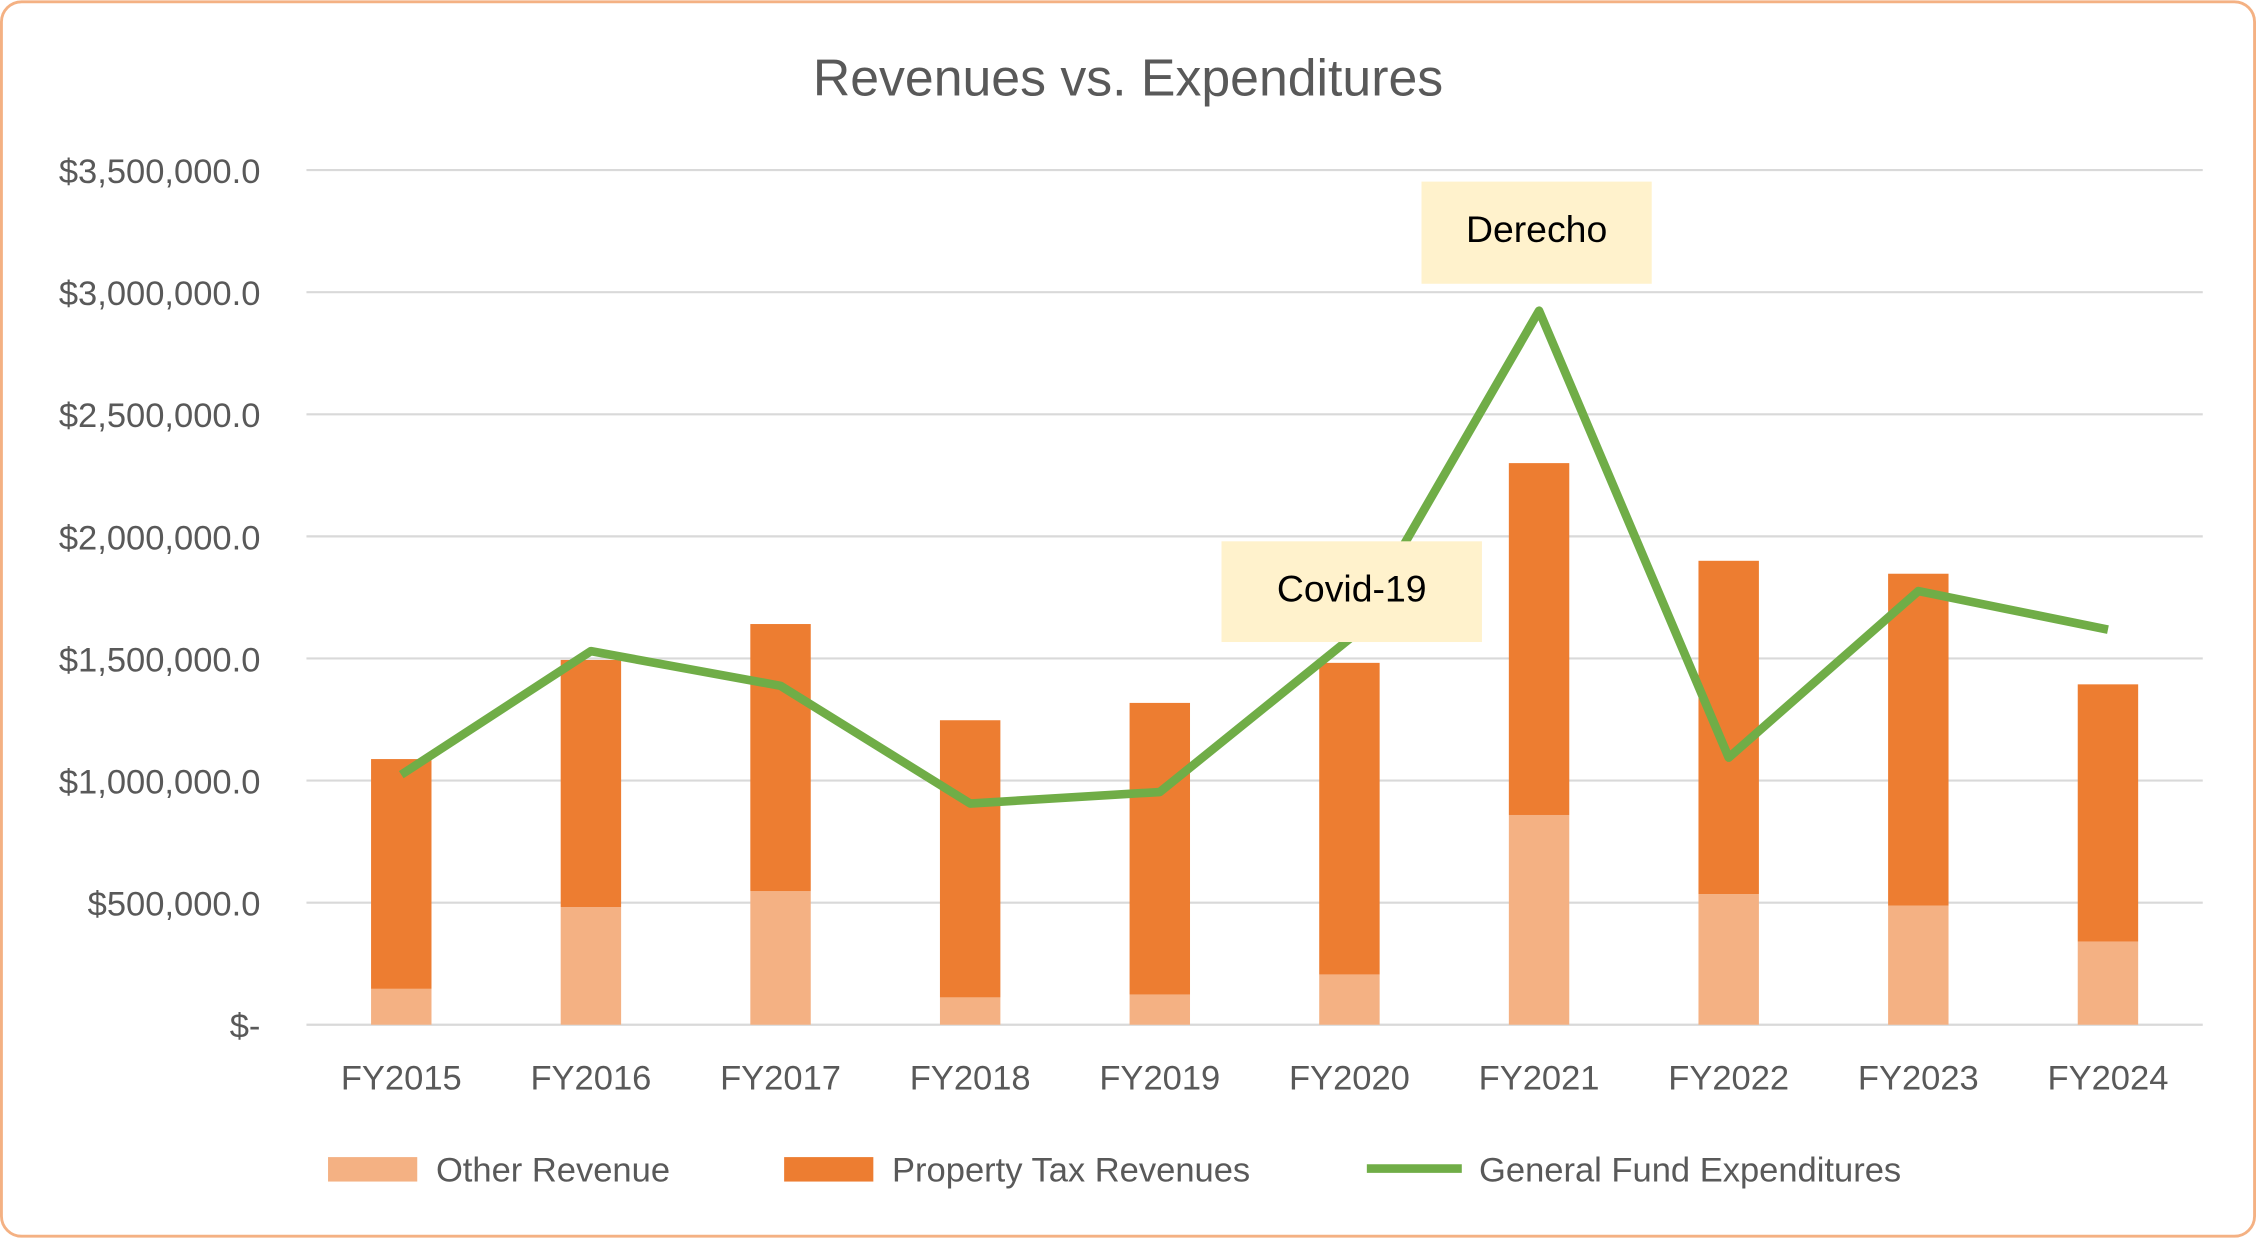 Image resolution: width=2256 pixels, height=1238 pixels. I want to click on y-tick-label: $2,500,000.0, so click(160, 416).